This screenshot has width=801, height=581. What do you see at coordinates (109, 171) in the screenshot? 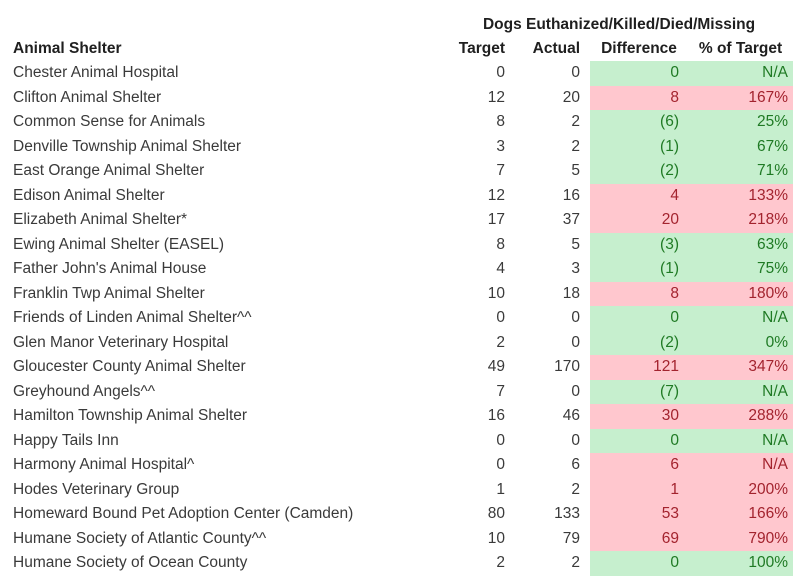
I see `shelter-name-cell: East Orange Animal Shelter` at bounding box center [109, 171].